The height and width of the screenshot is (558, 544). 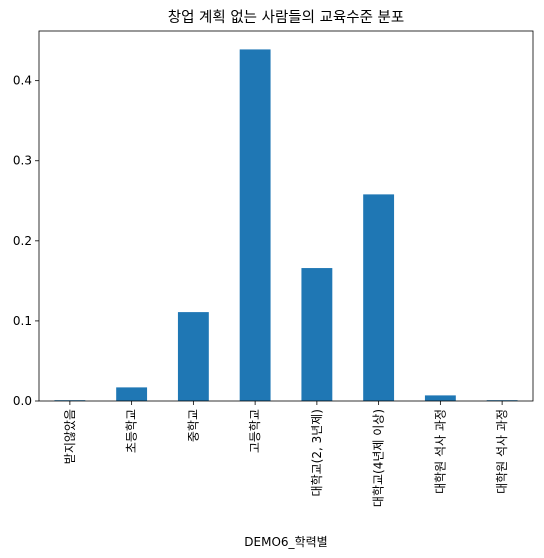 I want to click on x-tick-label: 고등학교, so click(x=255, y=431).